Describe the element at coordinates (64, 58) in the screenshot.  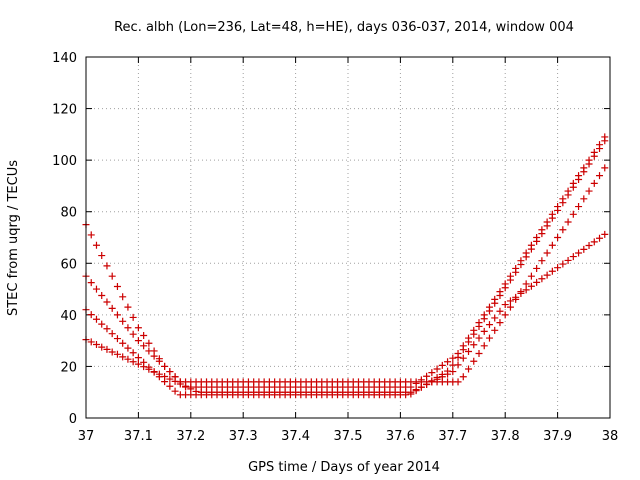
I see `y-tick-label: 140` at that location.